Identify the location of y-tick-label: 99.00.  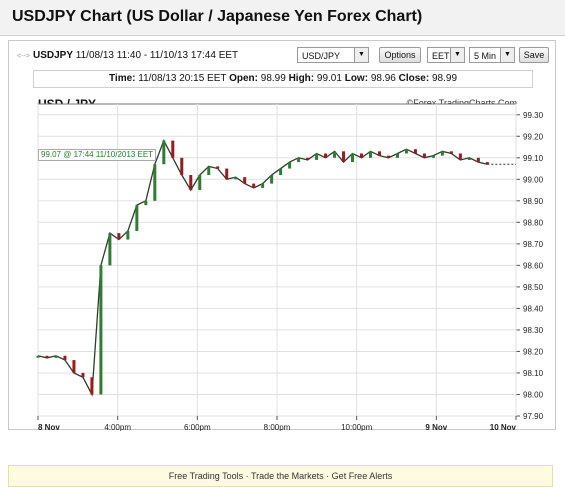
(533, 179).